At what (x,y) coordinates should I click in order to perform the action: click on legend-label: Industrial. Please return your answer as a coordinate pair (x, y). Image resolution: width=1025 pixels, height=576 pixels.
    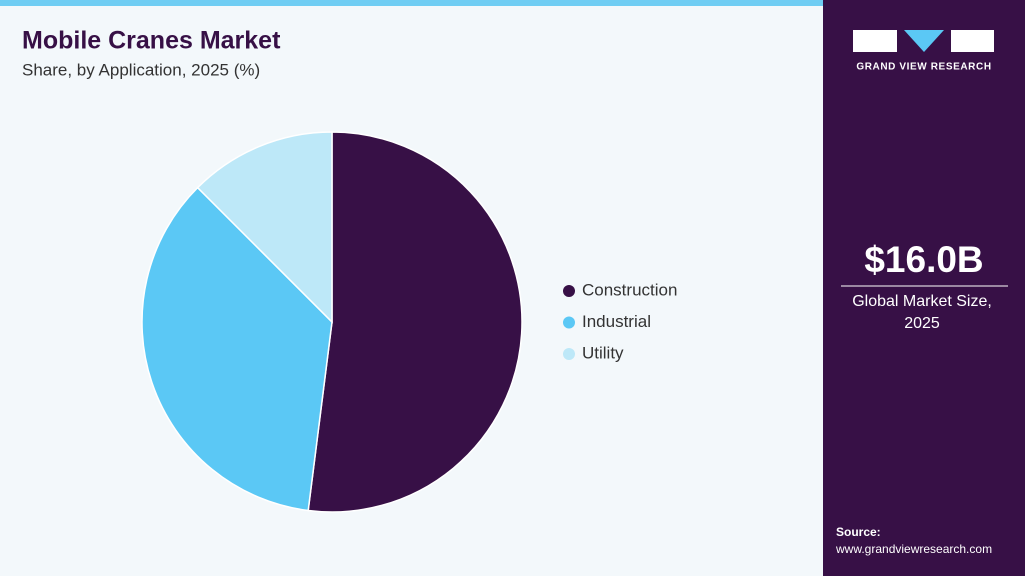
    Looking at the image, I should click on (616, 321).